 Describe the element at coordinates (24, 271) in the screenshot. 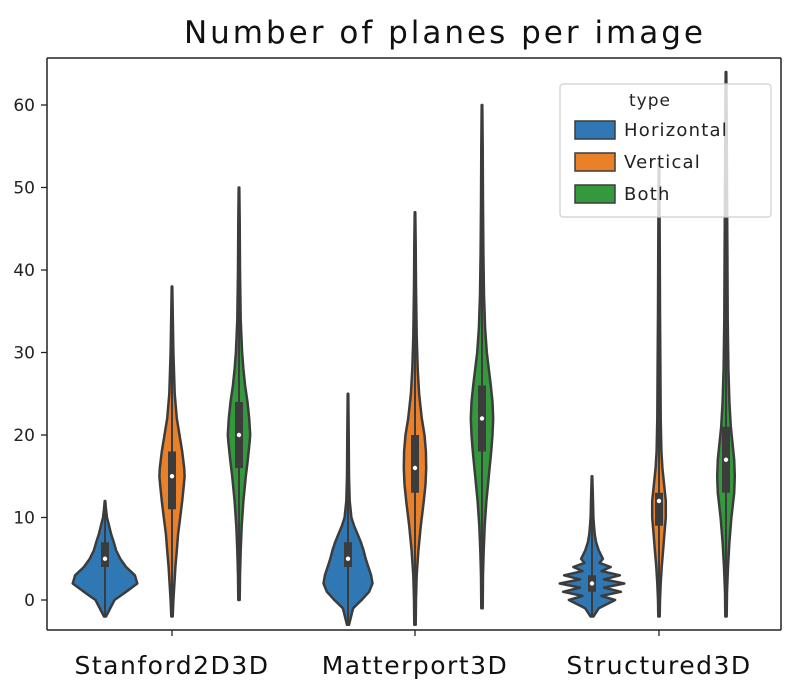

I see `y-tick-label: 40` at that location.